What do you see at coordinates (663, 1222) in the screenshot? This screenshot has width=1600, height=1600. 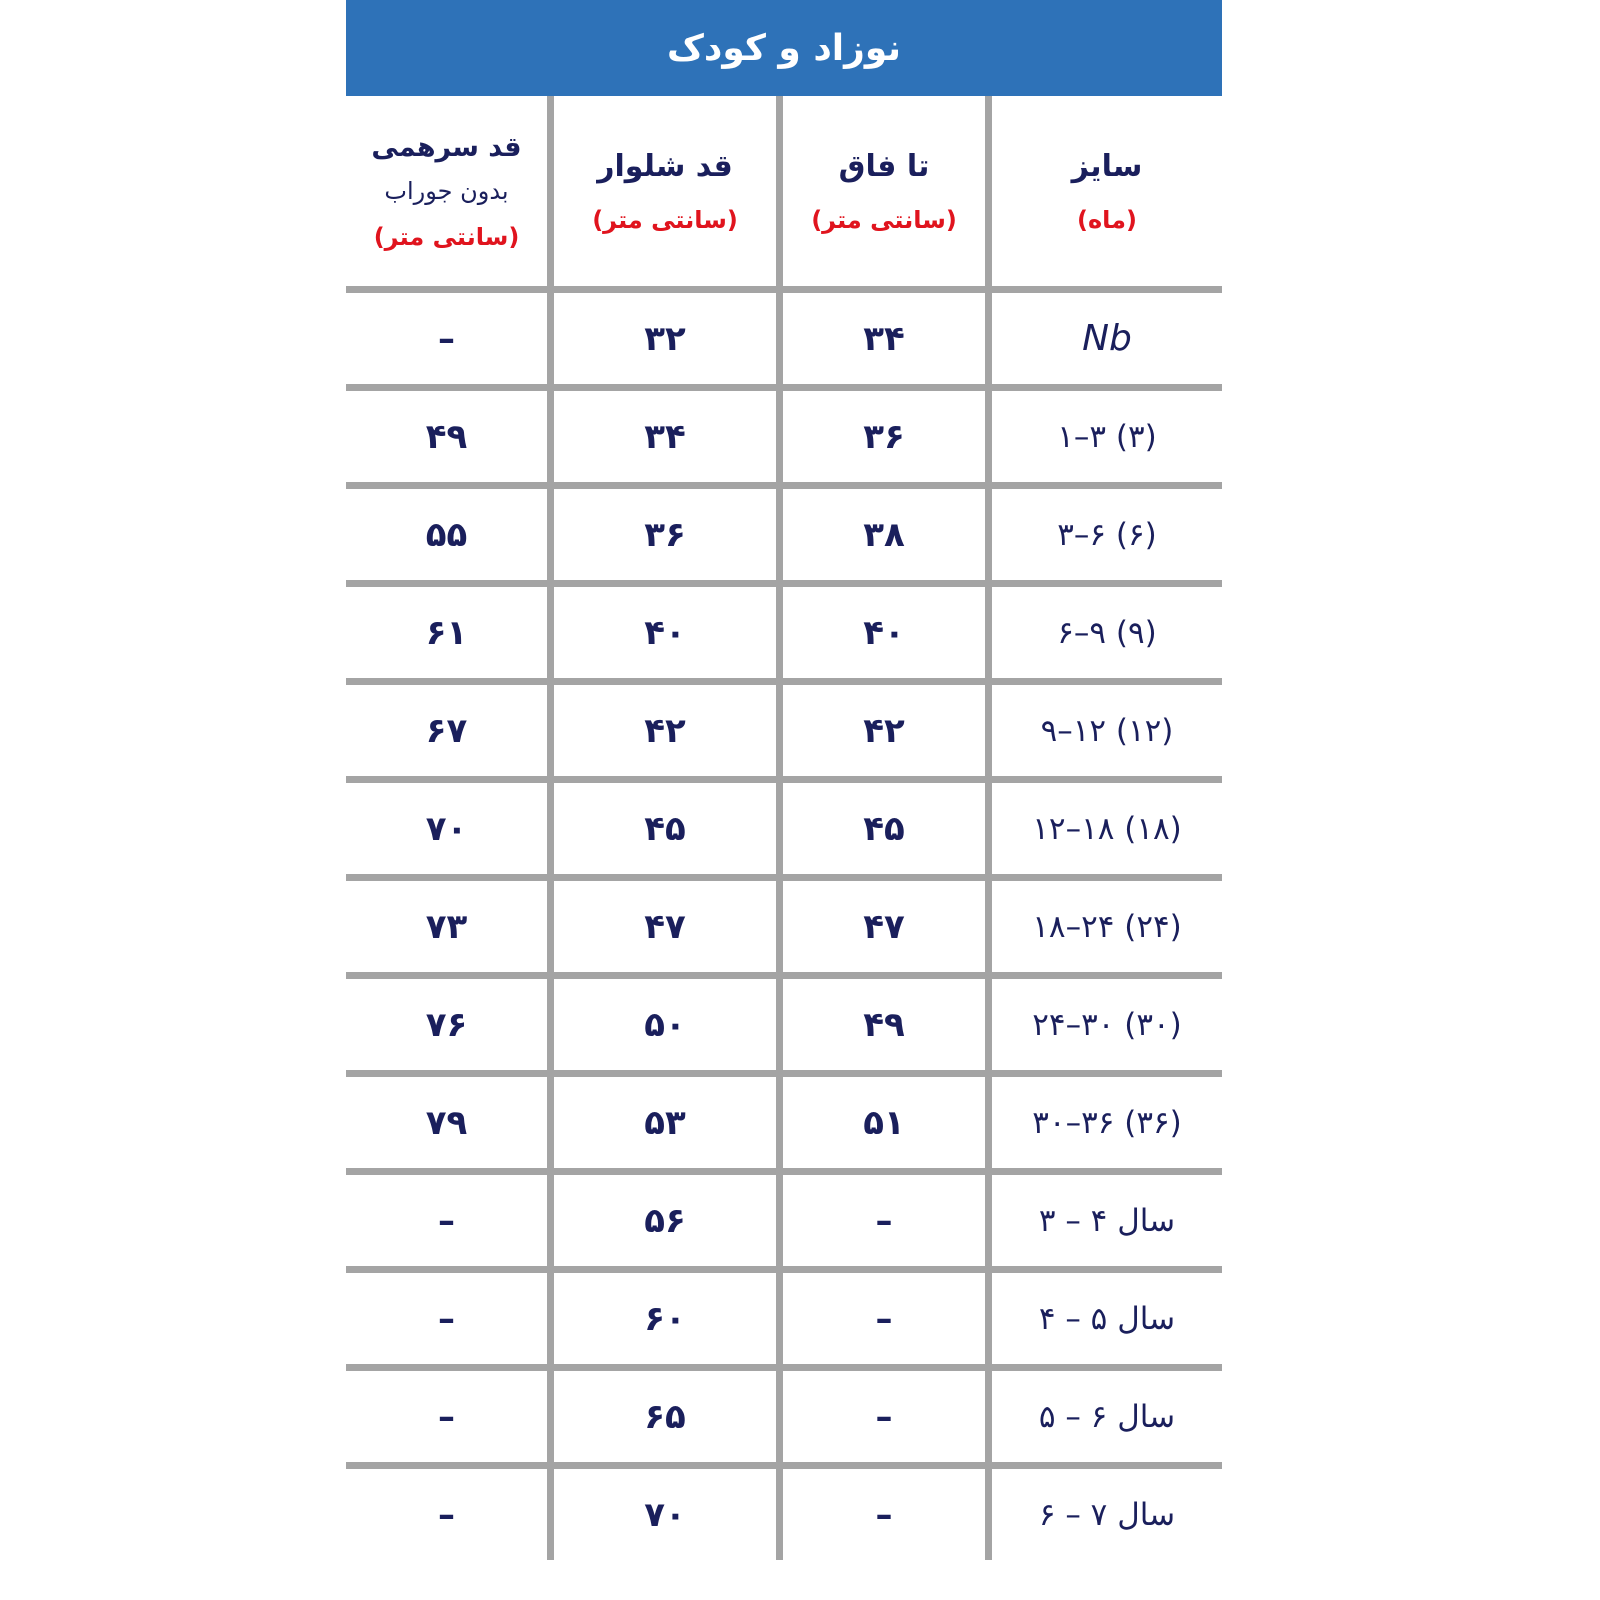 I see `pants-cell: ۵۶` at bounding box center [663, 1222].